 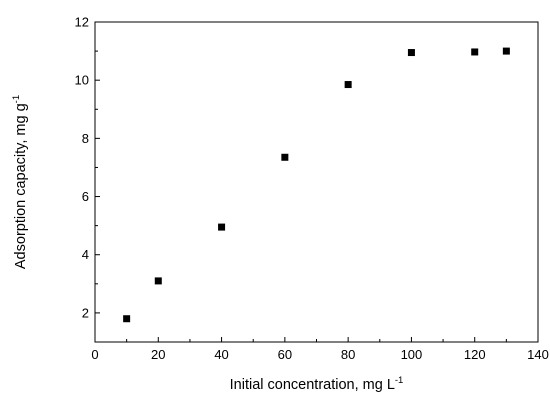 I want to click on x-tick-label: 100, so click(x=412, y=354).